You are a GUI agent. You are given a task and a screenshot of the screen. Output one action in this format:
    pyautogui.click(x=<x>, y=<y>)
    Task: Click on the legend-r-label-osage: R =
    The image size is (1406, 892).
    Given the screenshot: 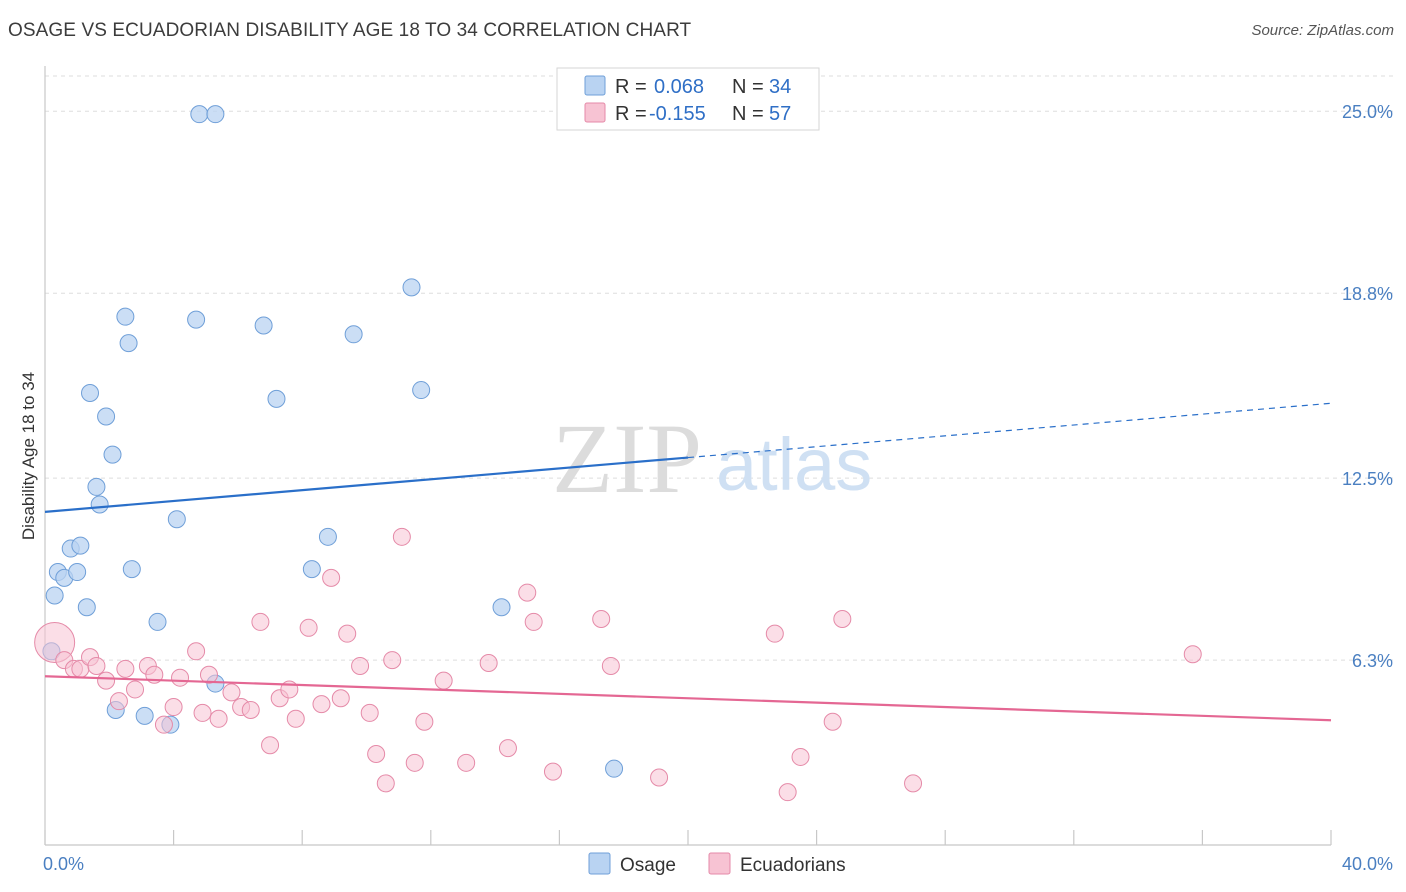 What is the action you would take?
    pyautogui.click(x=631, y=87)
    